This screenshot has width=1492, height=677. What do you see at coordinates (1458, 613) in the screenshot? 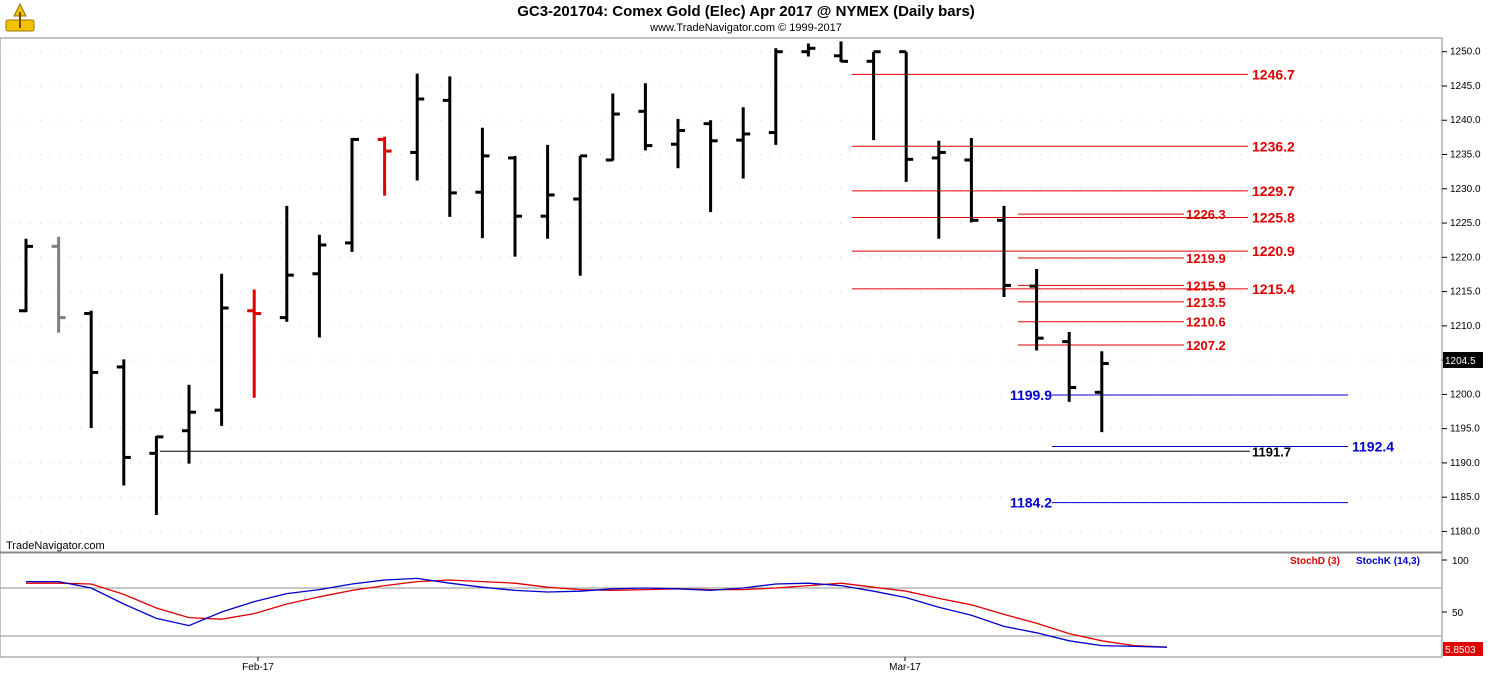
I see `stochastic-tick-label: 50` at bounding box center [1458, 613].